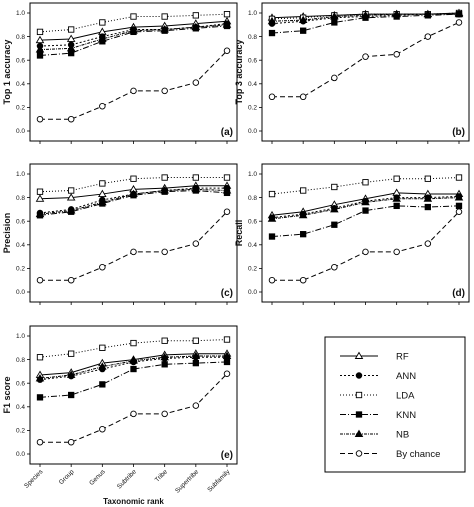 Image resolution: width=474 pixels, height=507 pixels. Describe the element at coordinates (227, 455) in the screenshot. I see `panel-label: (e)` at that location.